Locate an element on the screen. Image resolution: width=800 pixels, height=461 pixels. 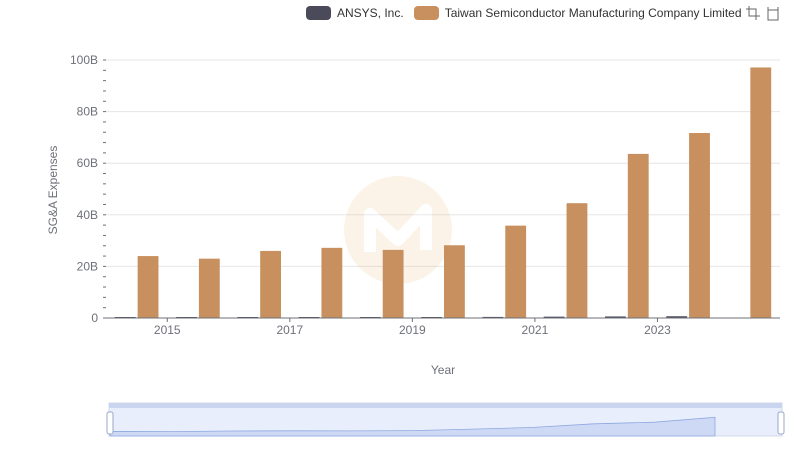
legend-label-ansys: ANSYS, Inc. is located at coordinates (370, 13).